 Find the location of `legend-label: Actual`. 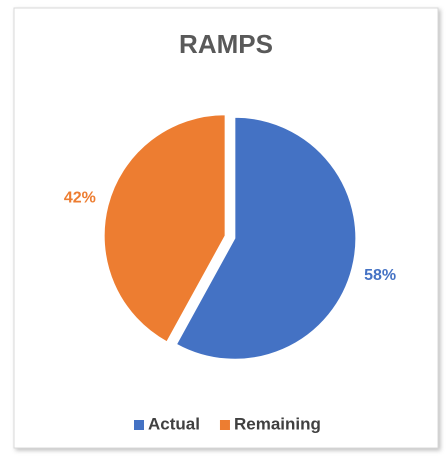

legend-label: Actual is located at coordinates (174, 423).